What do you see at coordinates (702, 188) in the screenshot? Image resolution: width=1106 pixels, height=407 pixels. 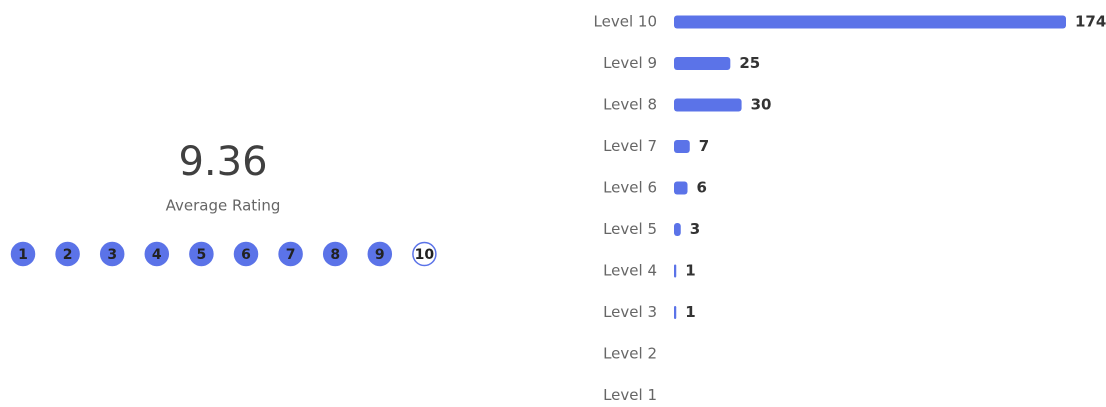 I see `value-label: 6` at bounding box center [702, 188].